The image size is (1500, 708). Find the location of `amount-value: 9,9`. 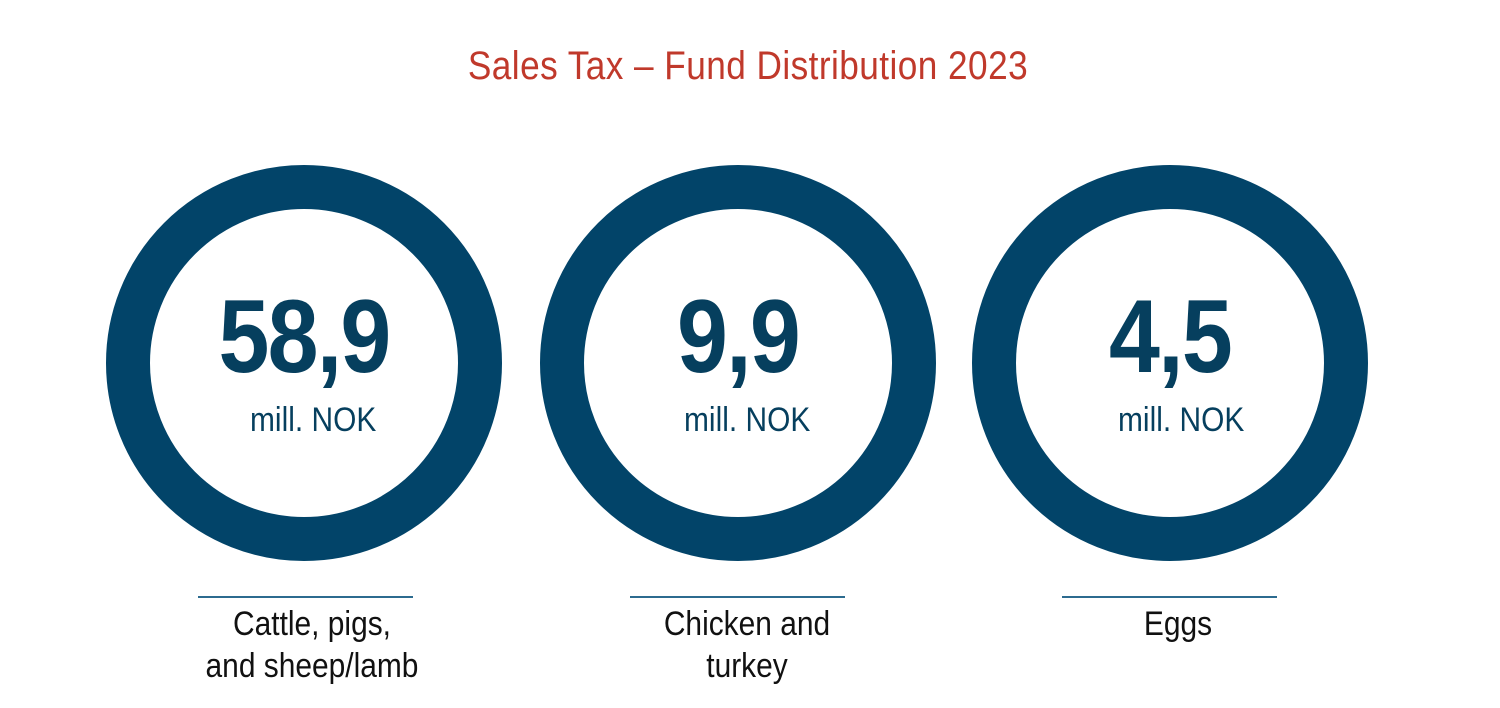

amount-value: 9,9 is located at coordinates (739, 337).